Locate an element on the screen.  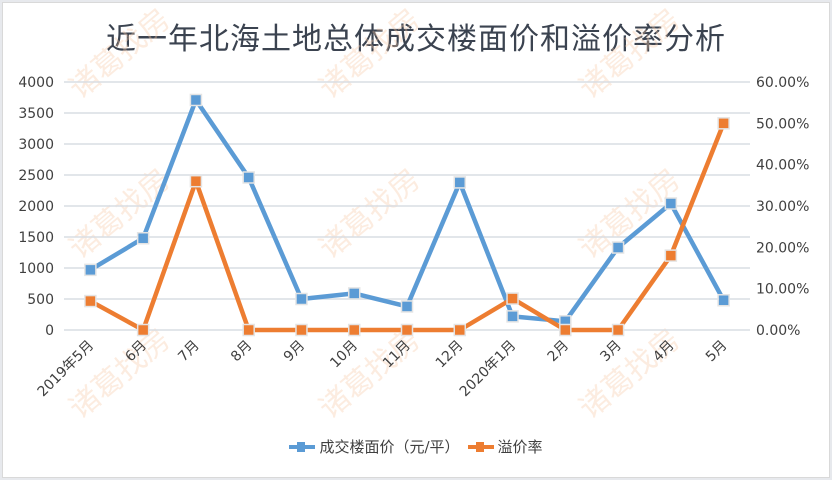
y-right-tick: 0.00% is located at coordinates (778, 331).